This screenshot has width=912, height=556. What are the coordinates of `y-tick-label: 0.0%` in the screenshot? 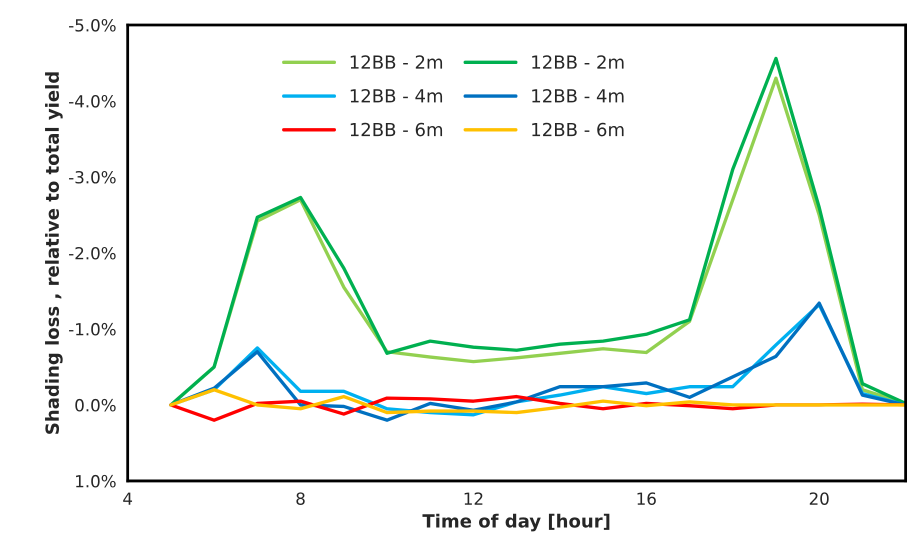 It's located at (95, 405).